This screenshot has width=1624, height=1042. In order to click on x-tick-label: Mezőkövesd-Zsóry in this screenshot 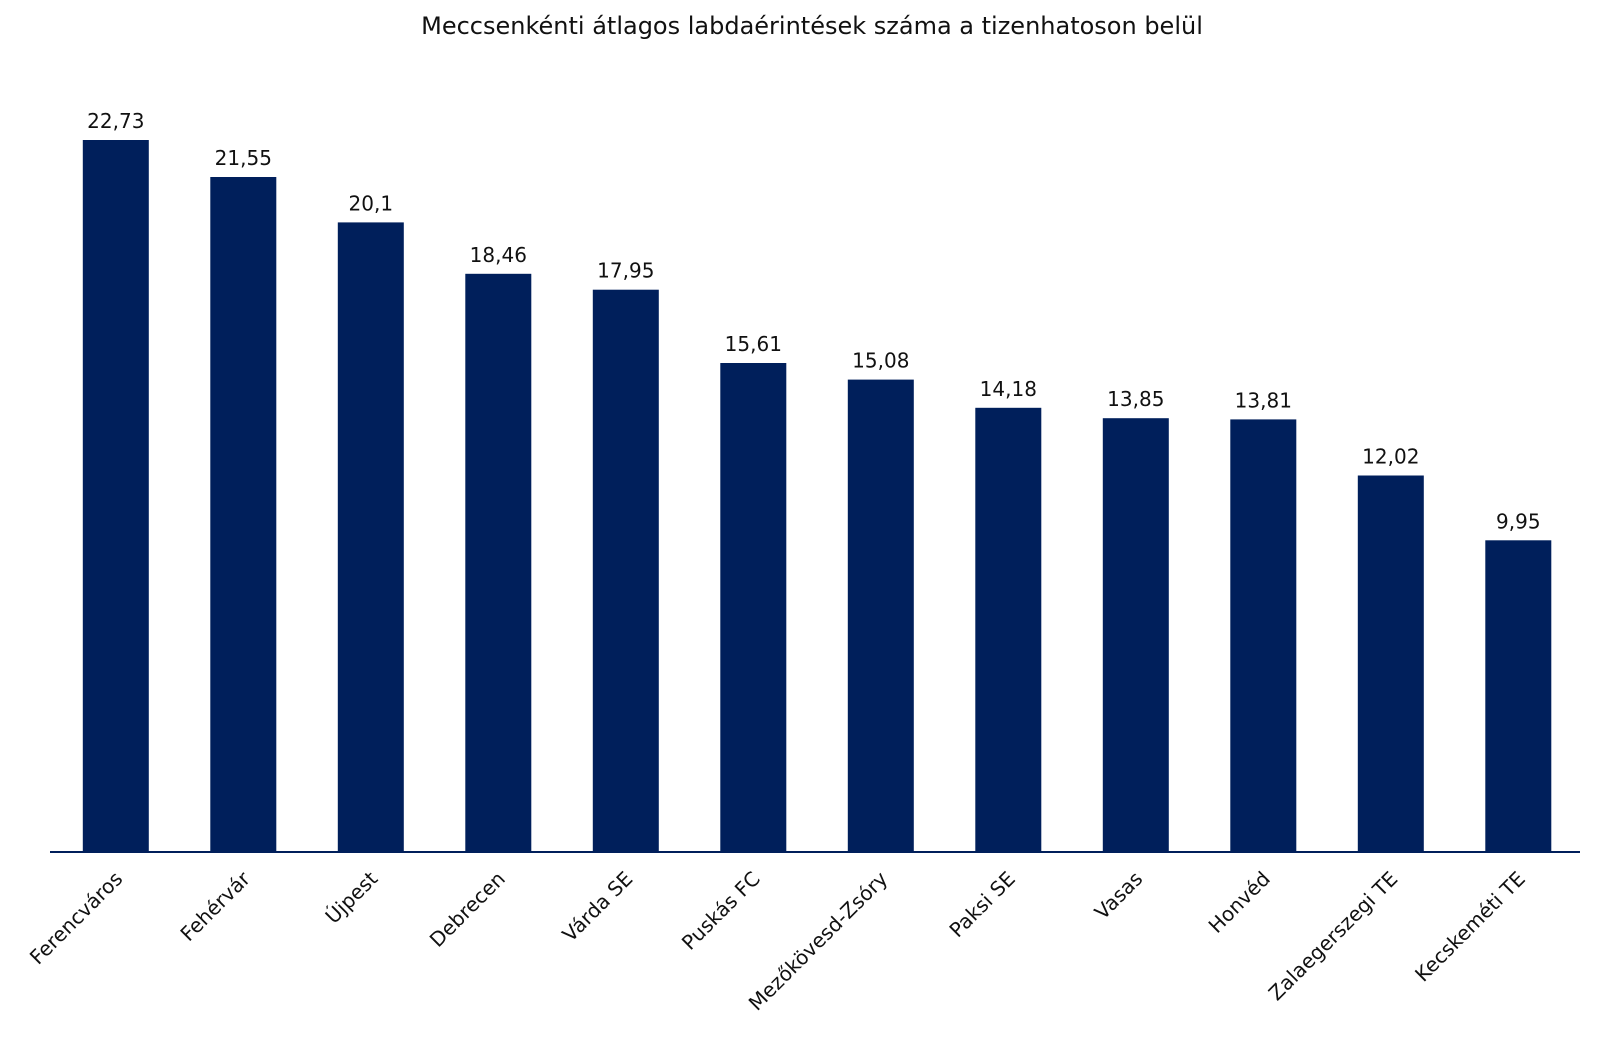, I will do `click(818, 940)`.